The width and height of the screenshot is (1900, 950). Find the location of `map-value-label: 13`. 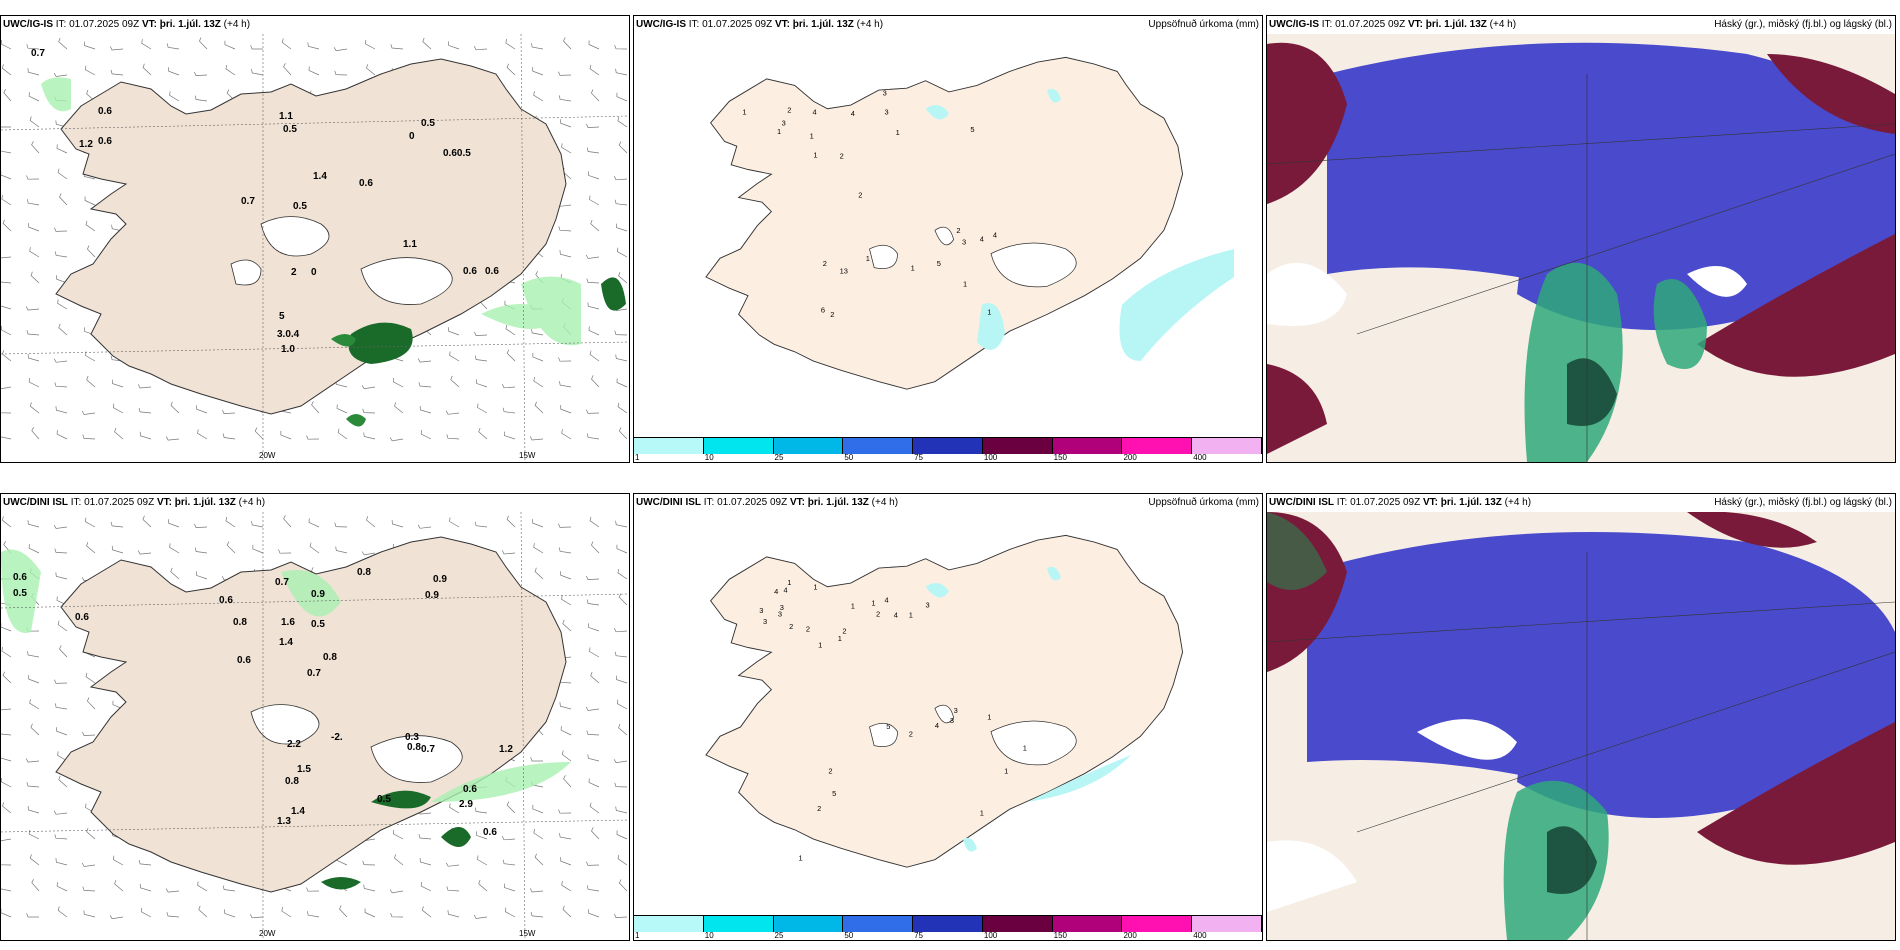

map-value-label: 13 is located at coordinates (844, 270).